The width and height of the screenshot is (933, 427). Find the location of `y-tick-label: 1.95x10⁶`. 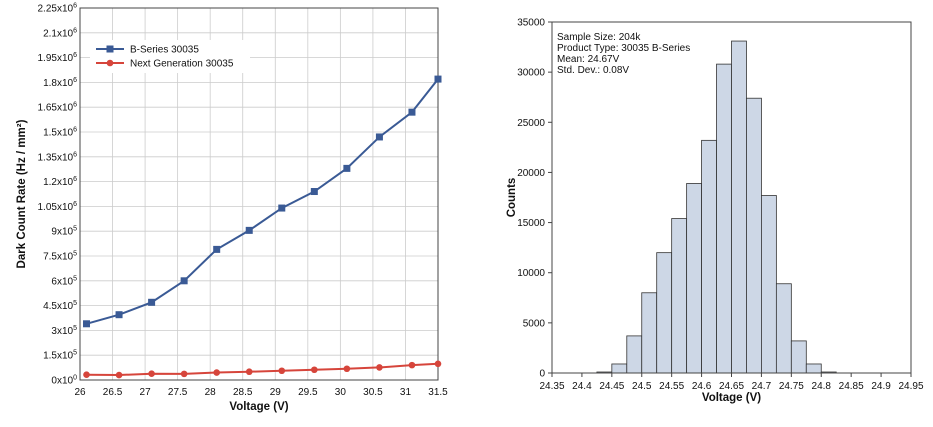

y-tick-label: 1.95x10⁶ is located at coordinates (58, 58).